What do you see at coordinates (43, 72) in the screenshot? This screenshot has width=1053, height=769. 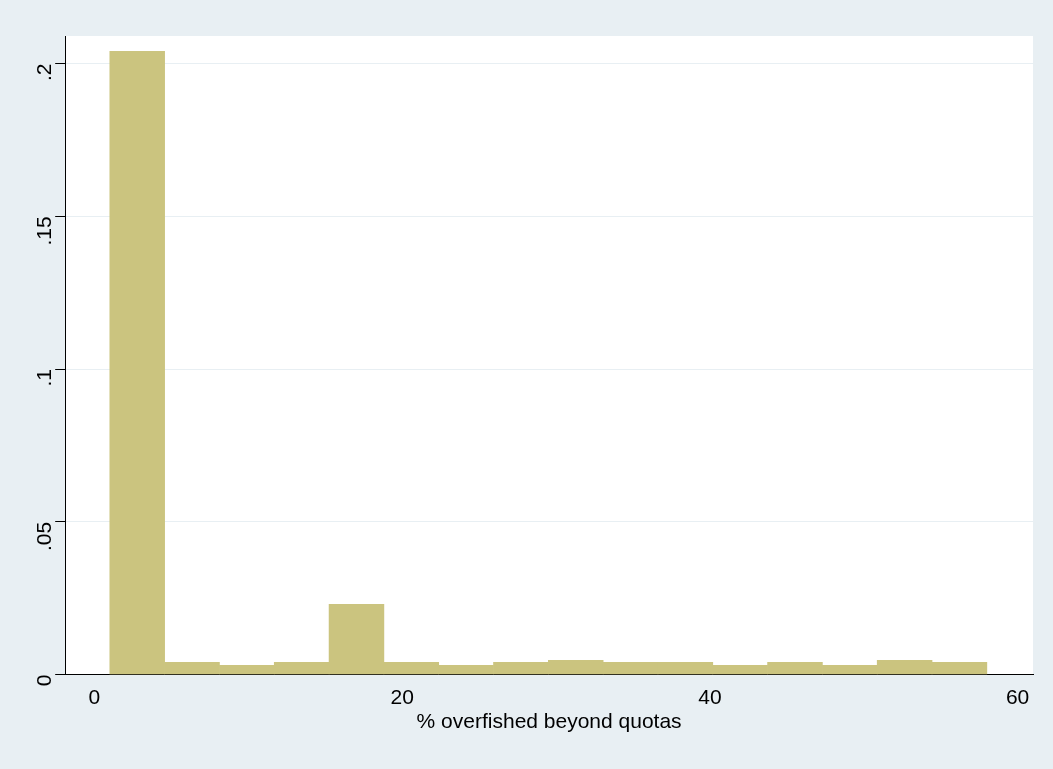 I see `y-tick-label: .2` at bounding box center [43, 72].